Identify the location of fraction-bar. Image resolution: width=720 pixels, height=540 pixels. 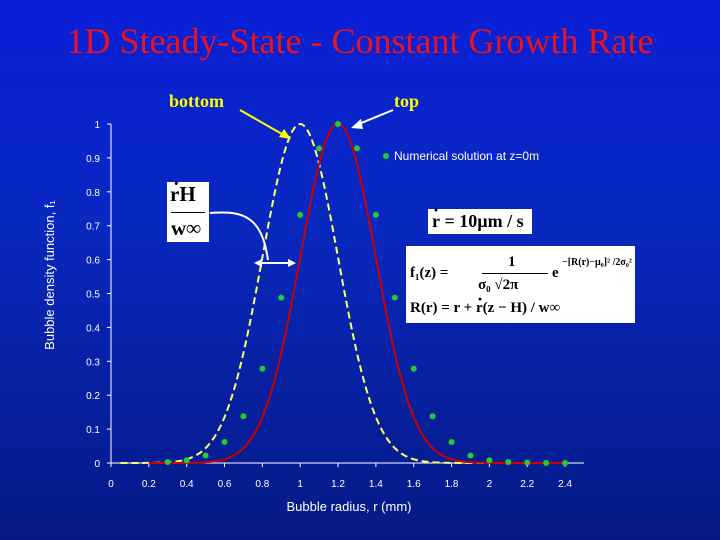
(188, 212).